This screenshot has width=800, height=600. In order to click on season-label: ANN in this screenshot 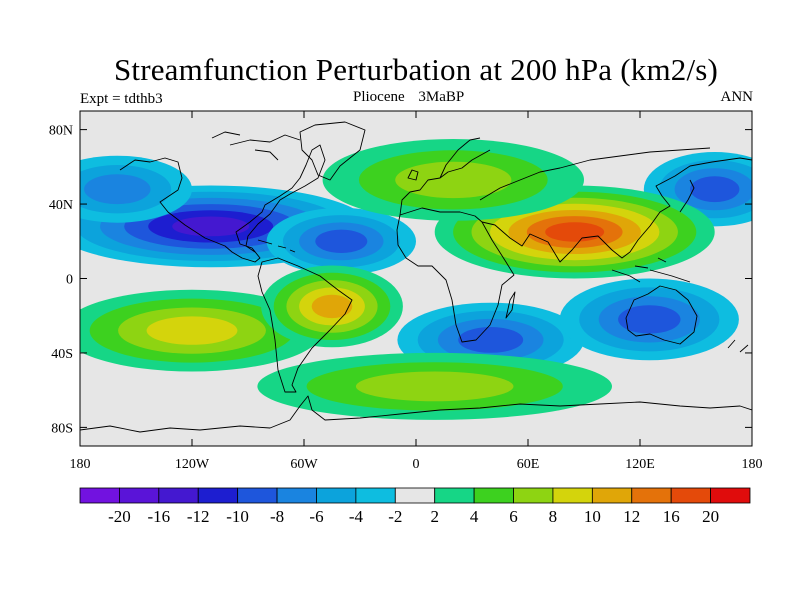, I will do `click(737, 97)`.